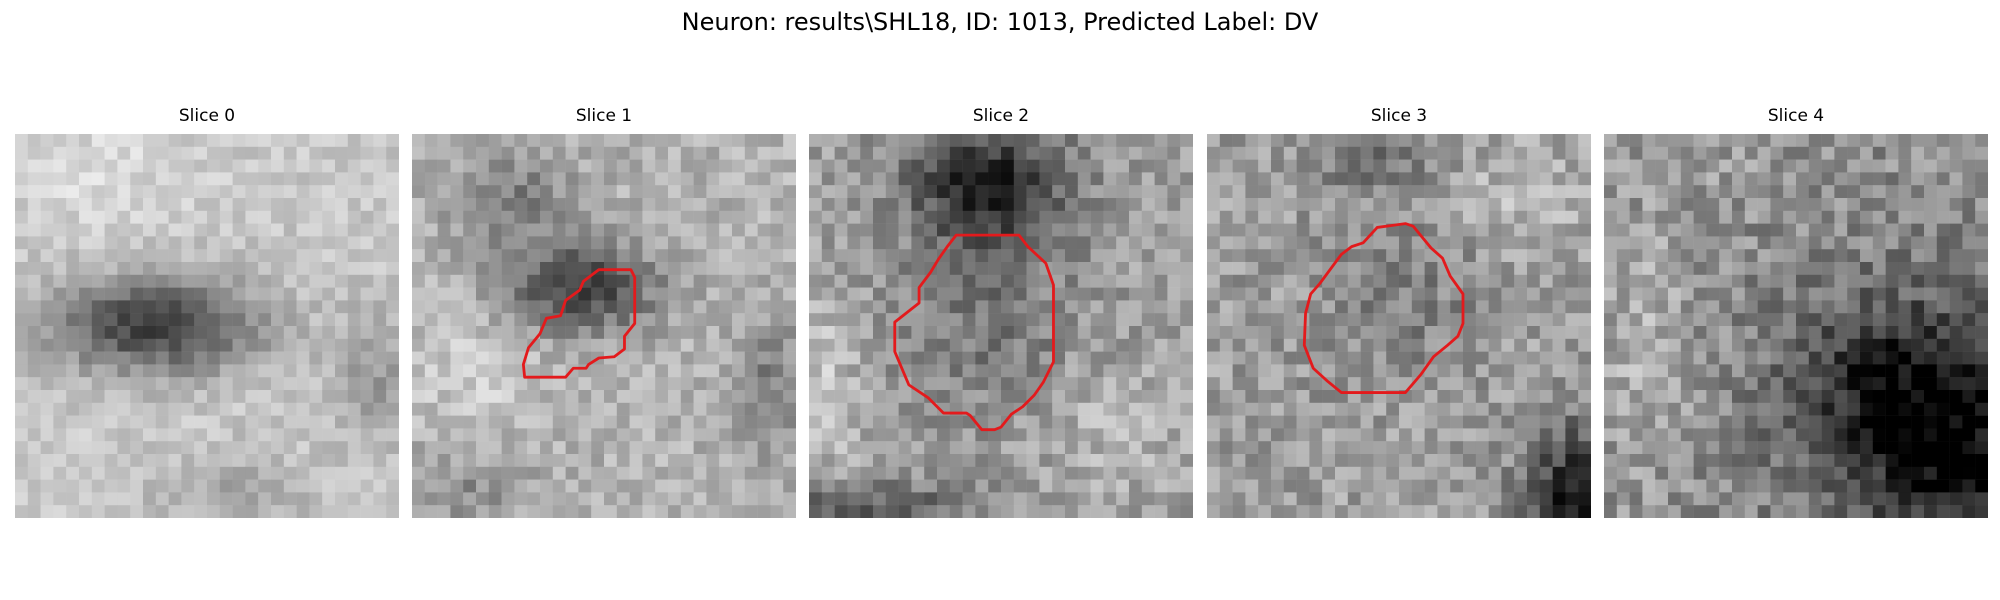  I want to click on slice-panel-3: Slice 3, so click(1399, 311).